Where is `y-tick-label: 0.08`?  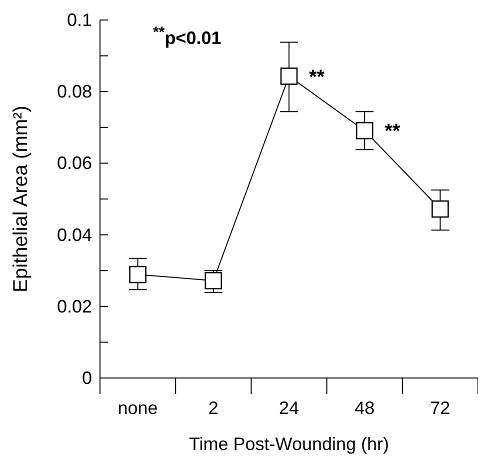 y-tick-label: 0.08 is located at coordinates (74, 92).